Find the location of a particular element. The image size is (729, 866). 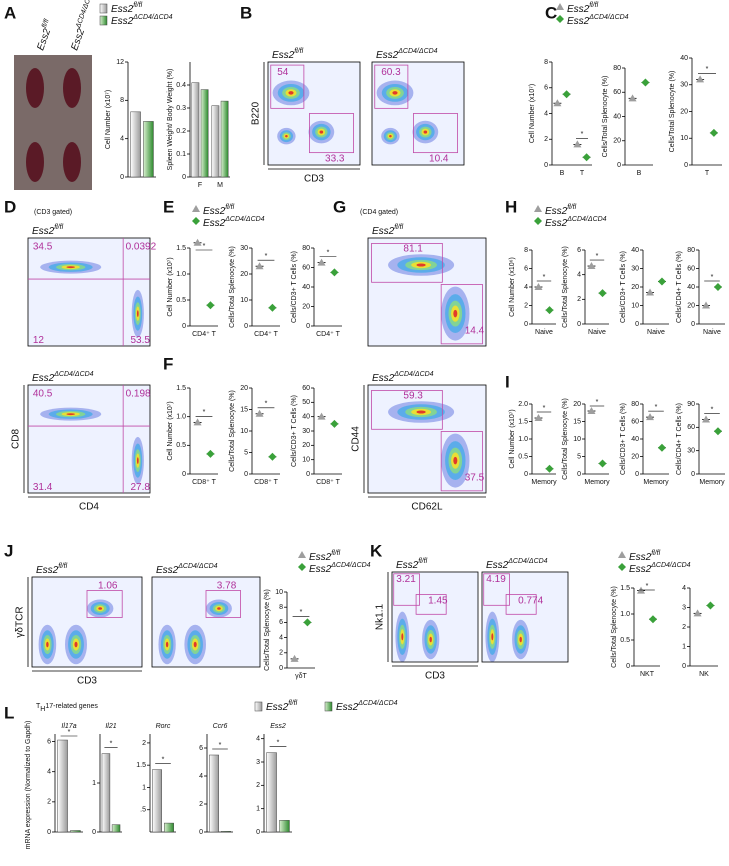

y-tick-label: 0.5 is located at coordinates (181, 300).